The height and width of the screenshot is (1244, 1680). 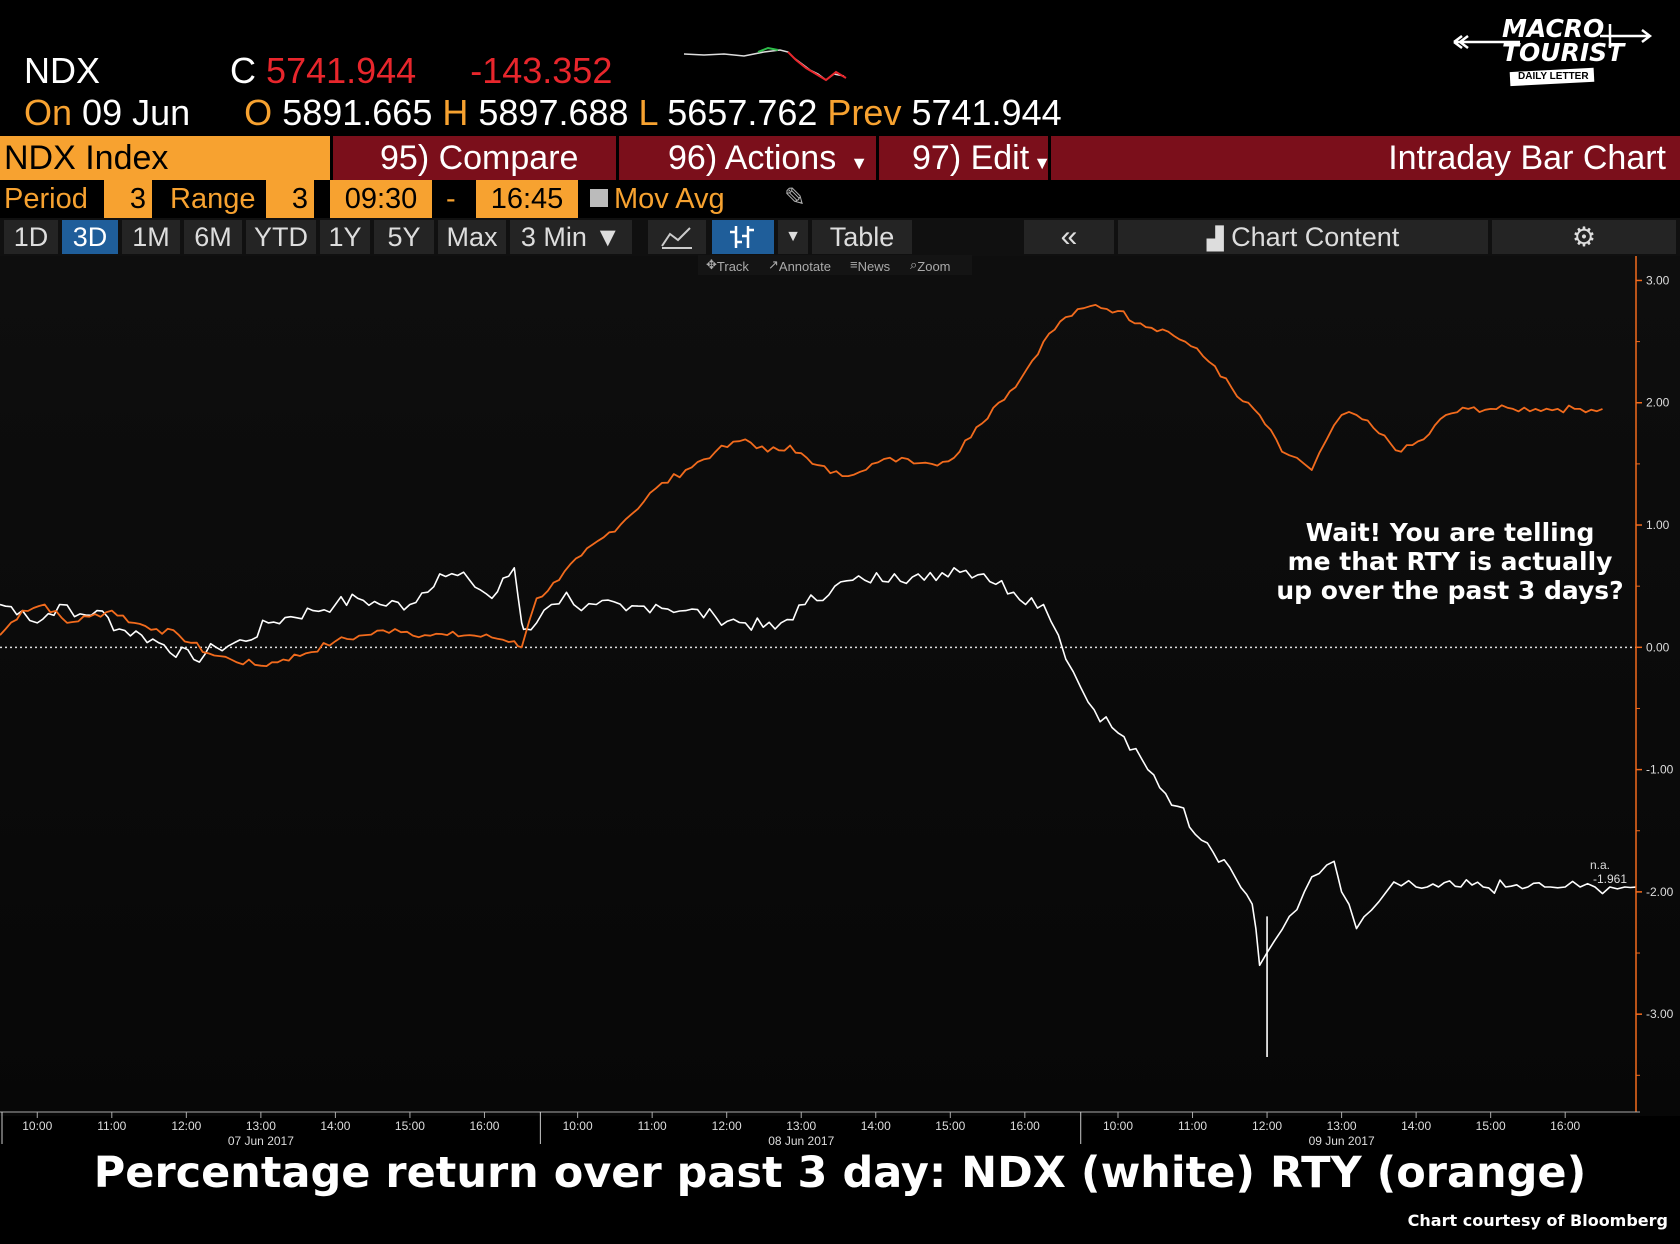 What do you see at coordinates (213, 237) in the screenshot?
I see `tab-6m: 6M` at bounding box center [213, 237].